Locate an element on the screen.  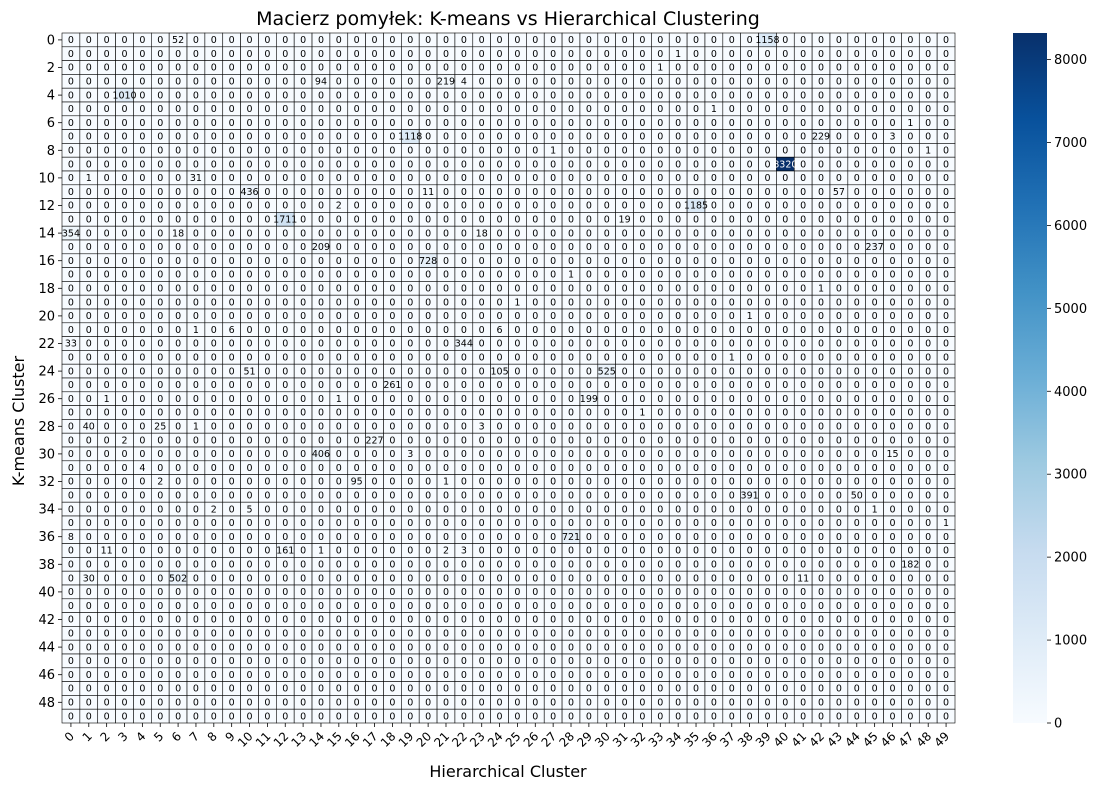
cell-annotation: 52 is located at coordinates (178, 40).